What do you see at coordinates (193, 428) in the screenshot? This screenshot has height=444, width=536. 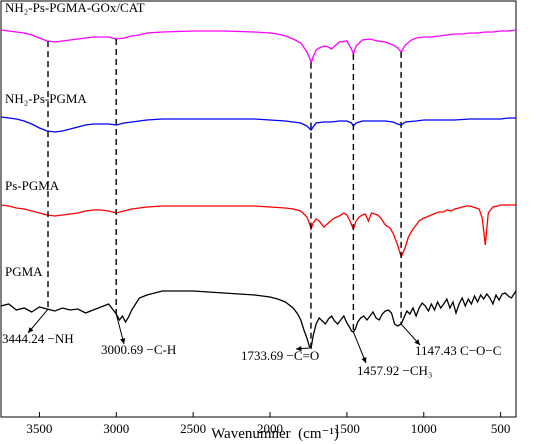 I see `x-tick-label-2500: 2500` at bounding box center [193, 428].